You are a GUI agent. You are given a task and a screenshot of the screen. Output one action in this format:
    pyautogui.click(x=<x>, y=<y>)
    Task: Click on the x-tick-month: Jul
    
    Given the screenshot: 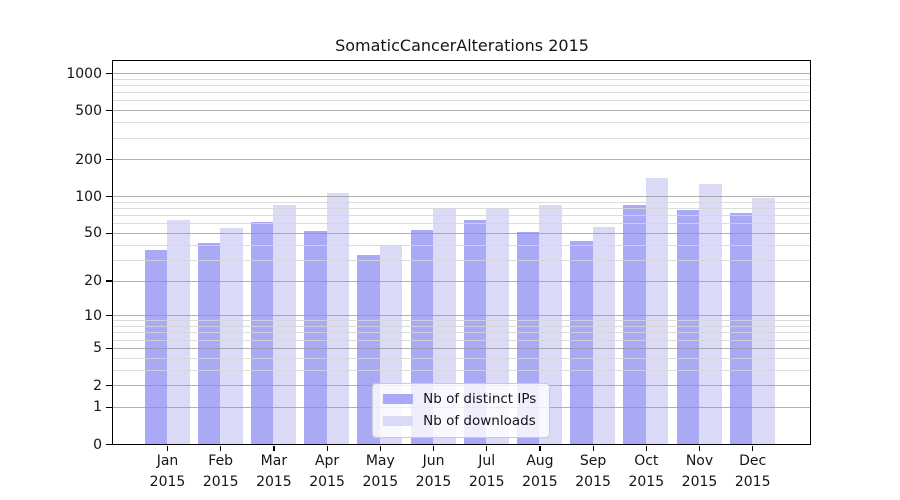 What is the action you would take?
    pyautogui.click(x=487, y=461)
    